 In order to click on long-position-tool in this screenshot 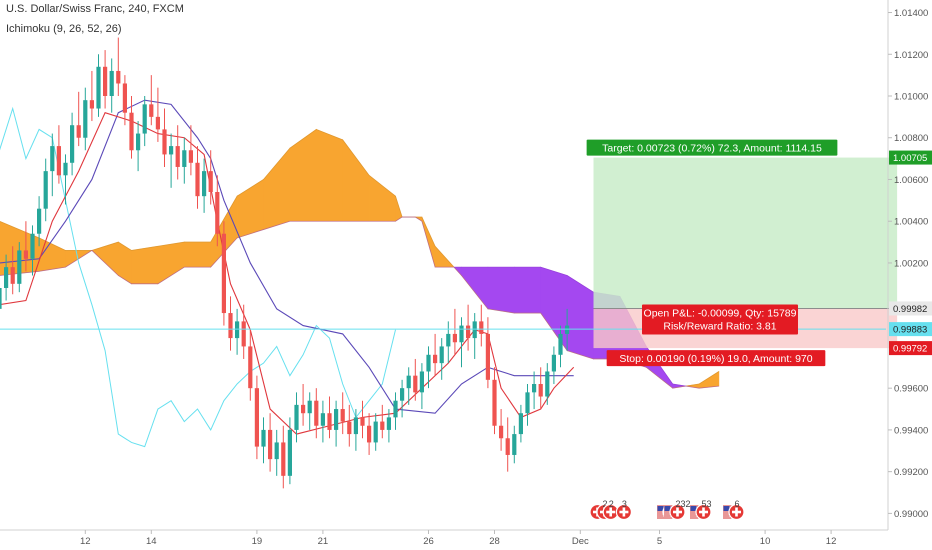, I will do `click(745, 253)`.